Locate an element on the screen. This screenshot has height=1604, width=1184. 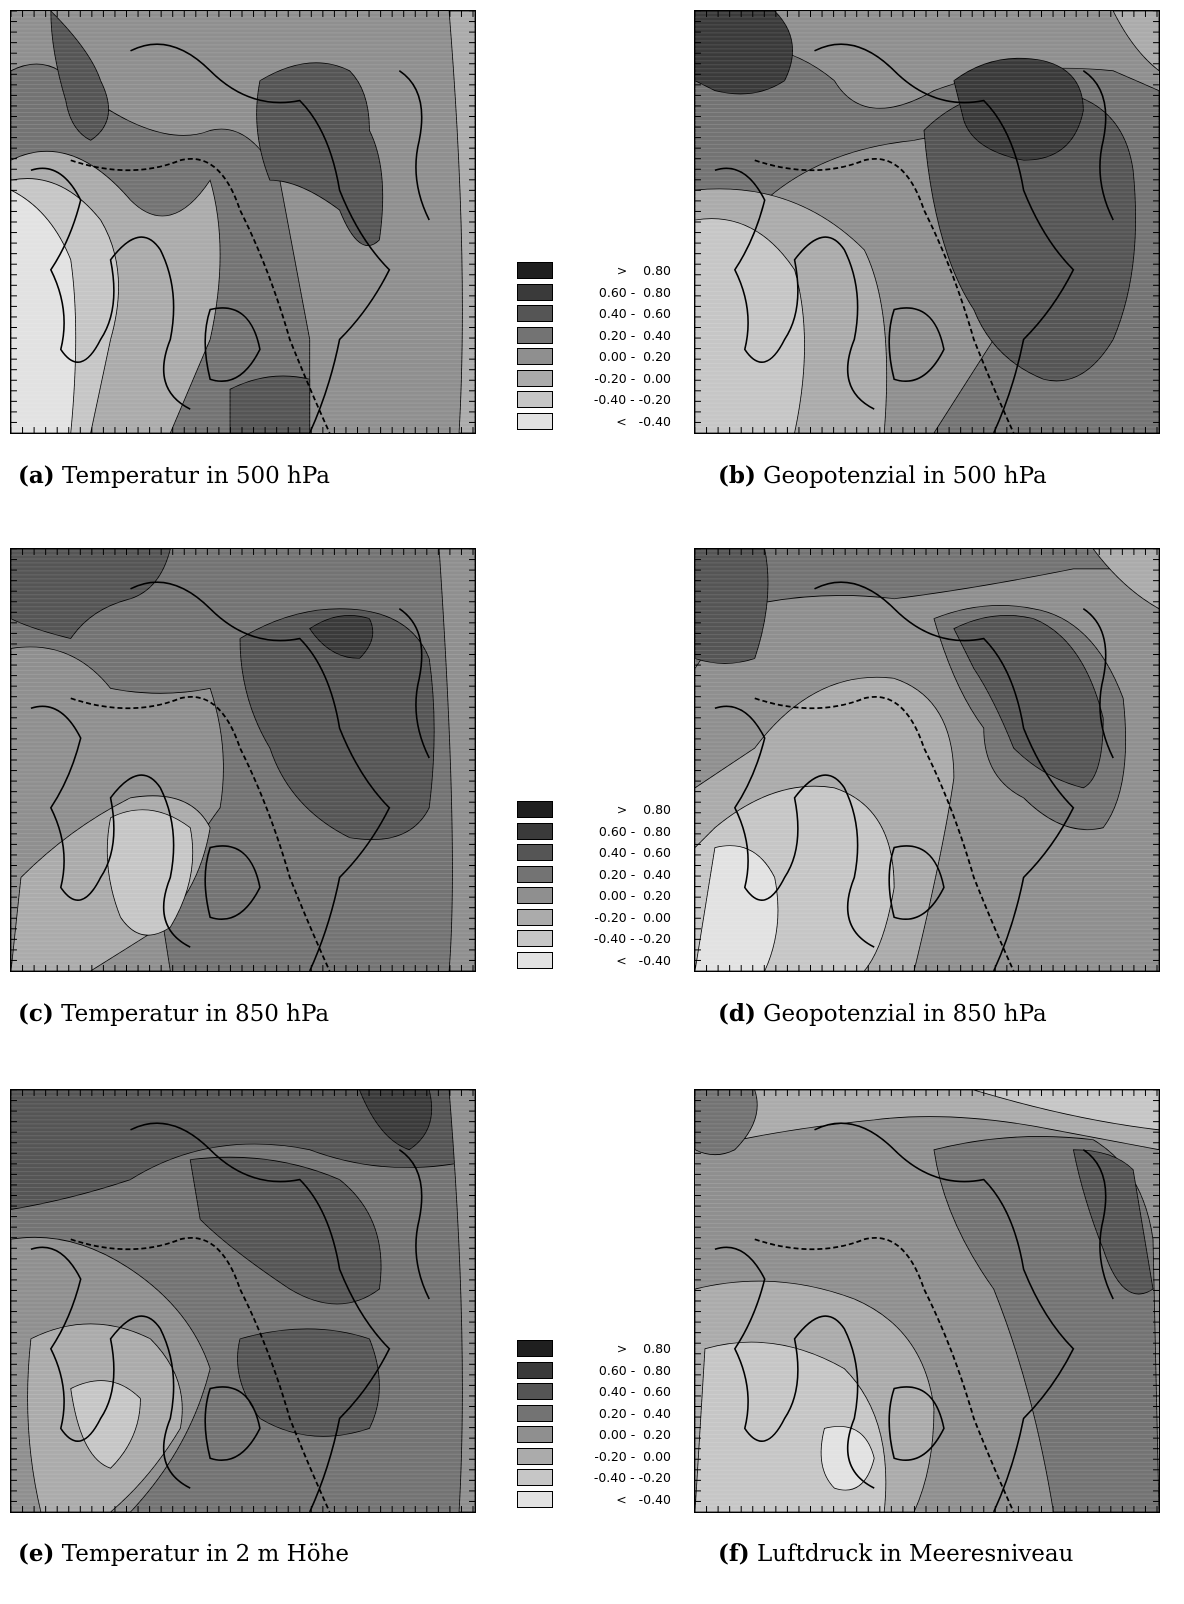
map-temperature-850hpa is located at coordinates (243, 760).